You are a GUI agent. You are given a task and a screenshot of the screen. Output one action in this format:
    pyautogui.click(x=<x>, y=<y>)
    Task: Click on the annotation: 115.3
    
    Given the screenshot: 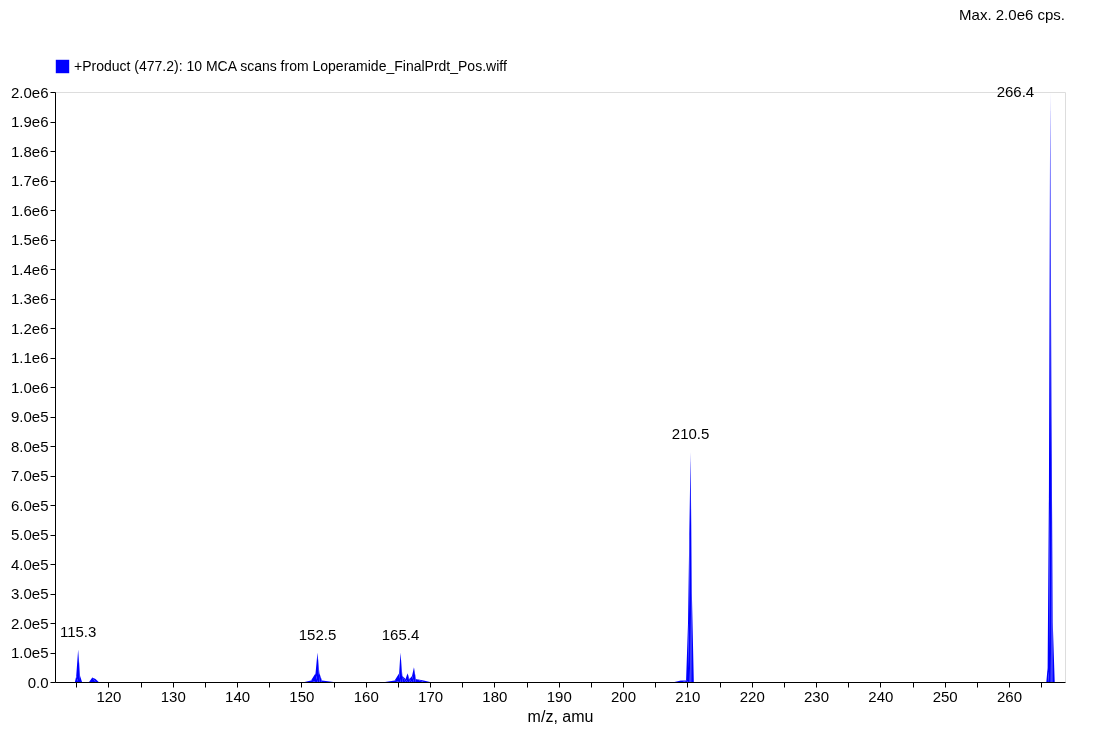 What is the action you would take?
    pyautogui.click(x=78, y=631)
    